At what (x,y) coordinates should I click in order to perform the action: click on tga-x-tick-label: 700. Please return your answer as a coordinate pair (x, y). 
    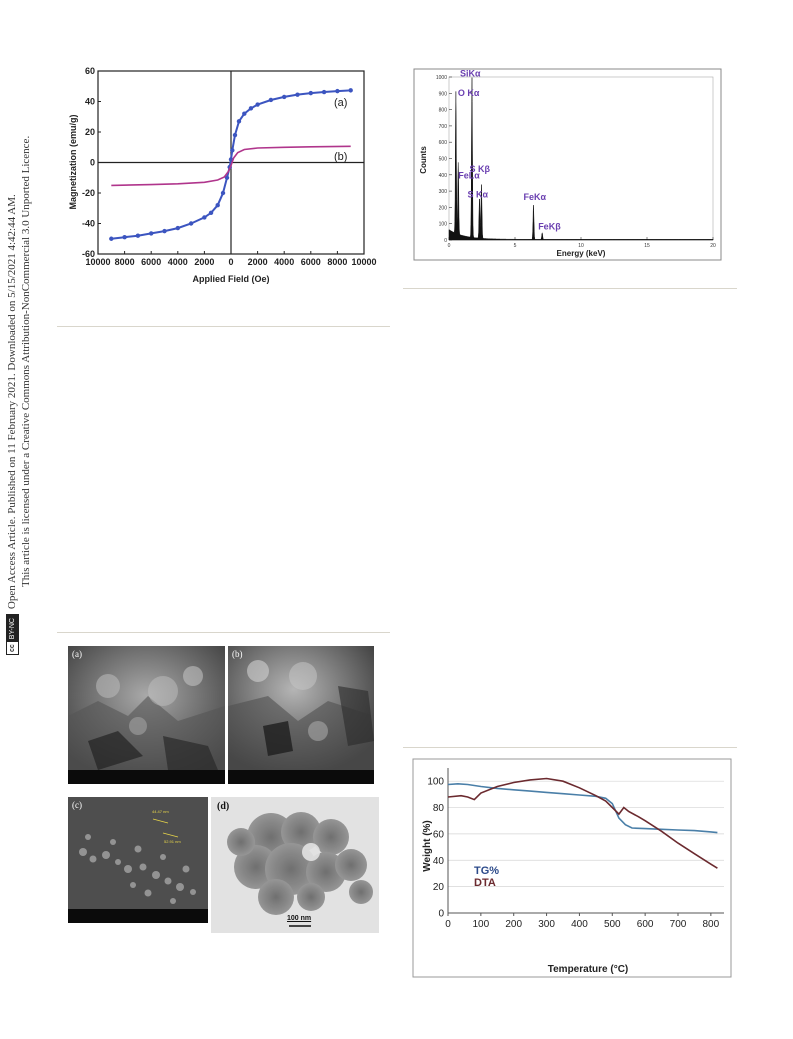
    Looking at the image, I should click on (678, 924).